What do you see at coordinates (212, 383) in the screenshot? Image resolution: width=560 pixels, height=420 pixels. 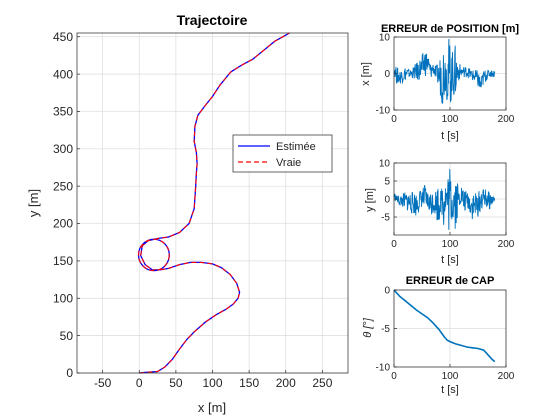 I see `traj-xtick-label: 100` at bounding box center [212, 383].